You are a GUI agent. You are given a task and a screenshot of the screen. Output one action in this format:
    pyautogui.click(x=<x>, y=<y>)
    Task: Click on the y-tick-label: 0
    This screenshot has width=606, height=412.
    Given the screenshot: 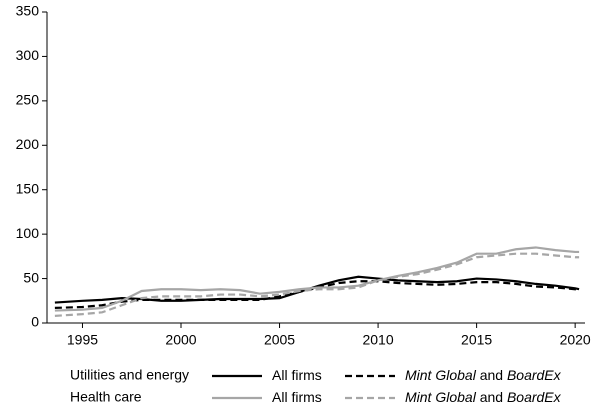 What is the action you would take?
    pyautogui.click(x=35, y=322)
    